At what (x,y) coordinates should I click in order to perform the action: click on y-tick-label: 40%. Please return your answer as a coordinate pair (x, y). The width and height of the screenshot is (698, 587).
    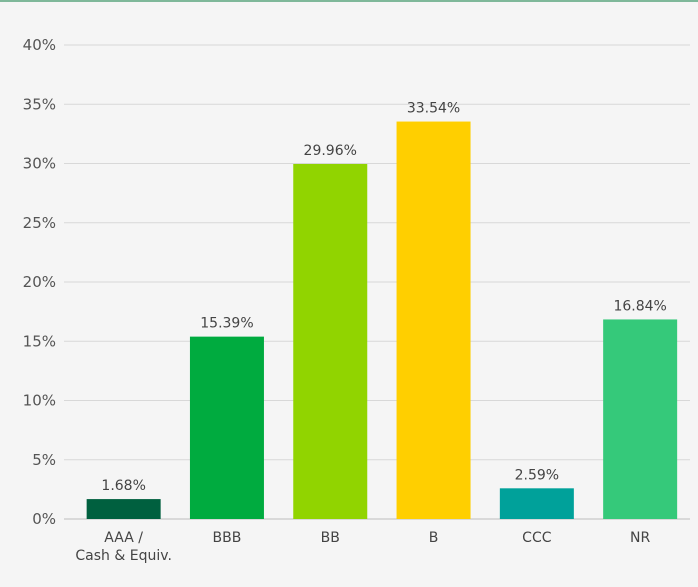
    Looking at the image, I should click on (39, 45).